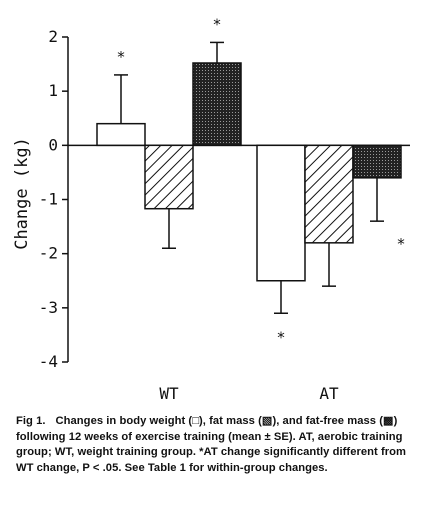 The width and height of the screenshot is (431, 511). What do you see at coordinates (121, 134) in the screenshot?
I see `bar-wt-open` at bounding box center [121, 134].